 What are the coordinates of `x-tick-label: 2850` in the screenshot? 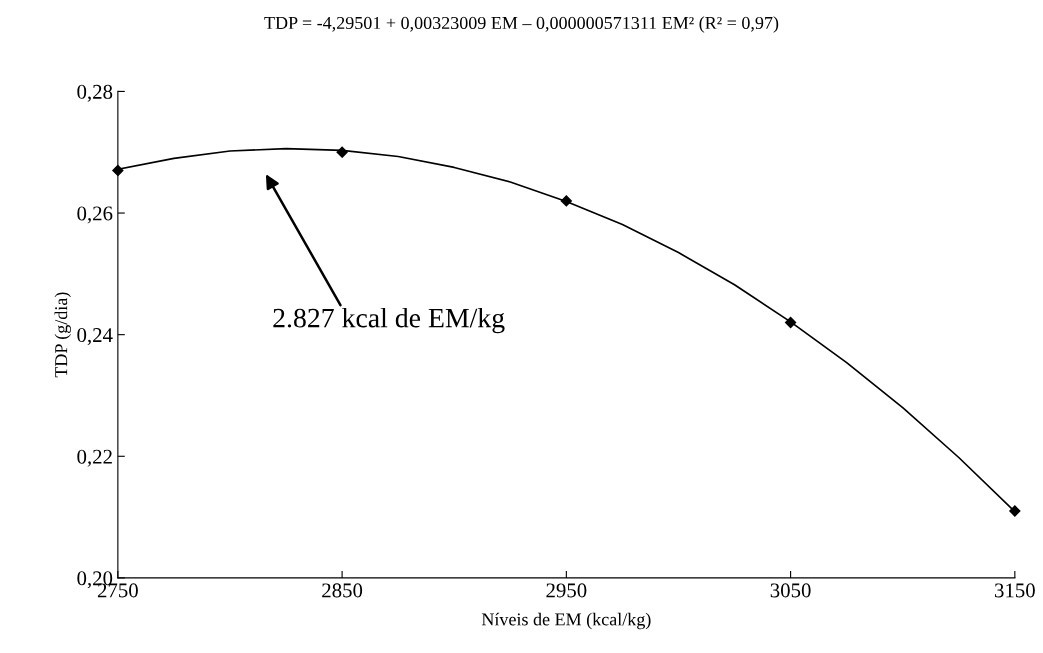 It's located at (342, 590).